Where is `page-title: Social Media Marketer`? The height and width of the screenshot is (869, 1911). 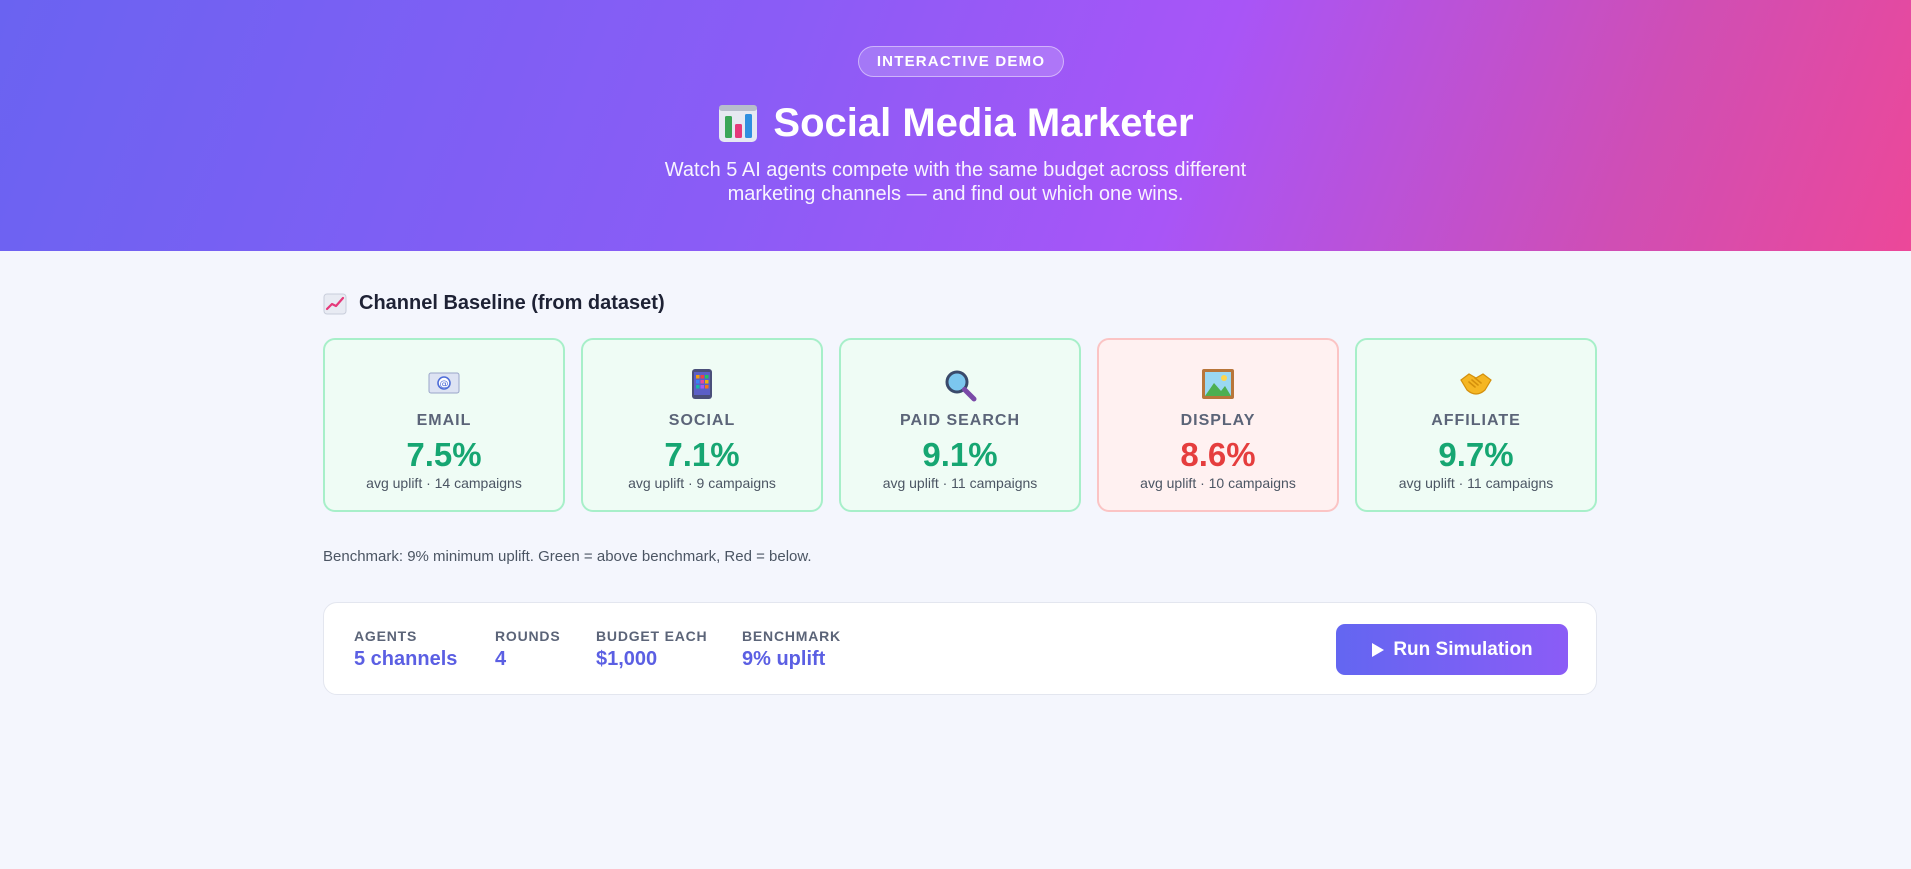
page-title: Social Media Marketer is located at coordinates (955, 123).